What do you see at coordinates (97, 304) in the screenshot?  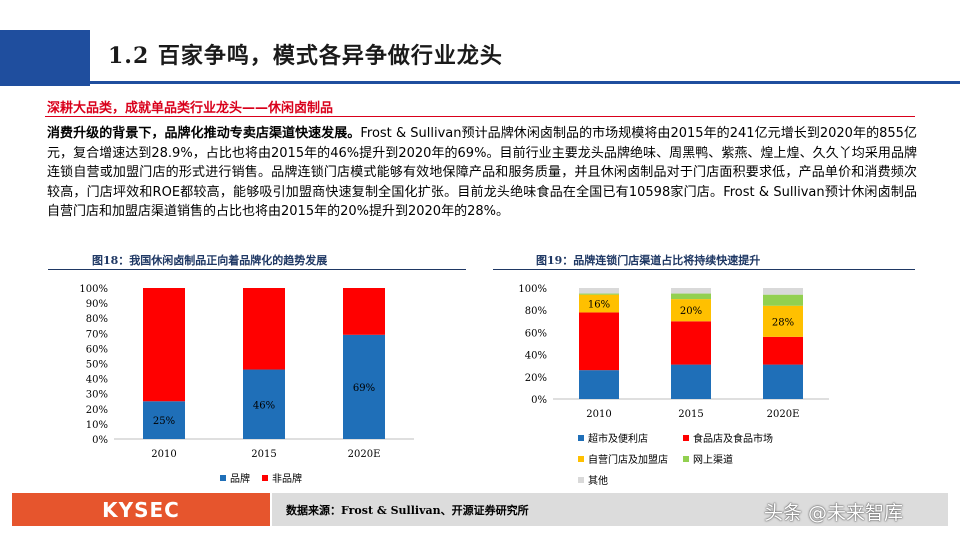 I see `y-tick-label: 90%` at bounding box center [97, 304].